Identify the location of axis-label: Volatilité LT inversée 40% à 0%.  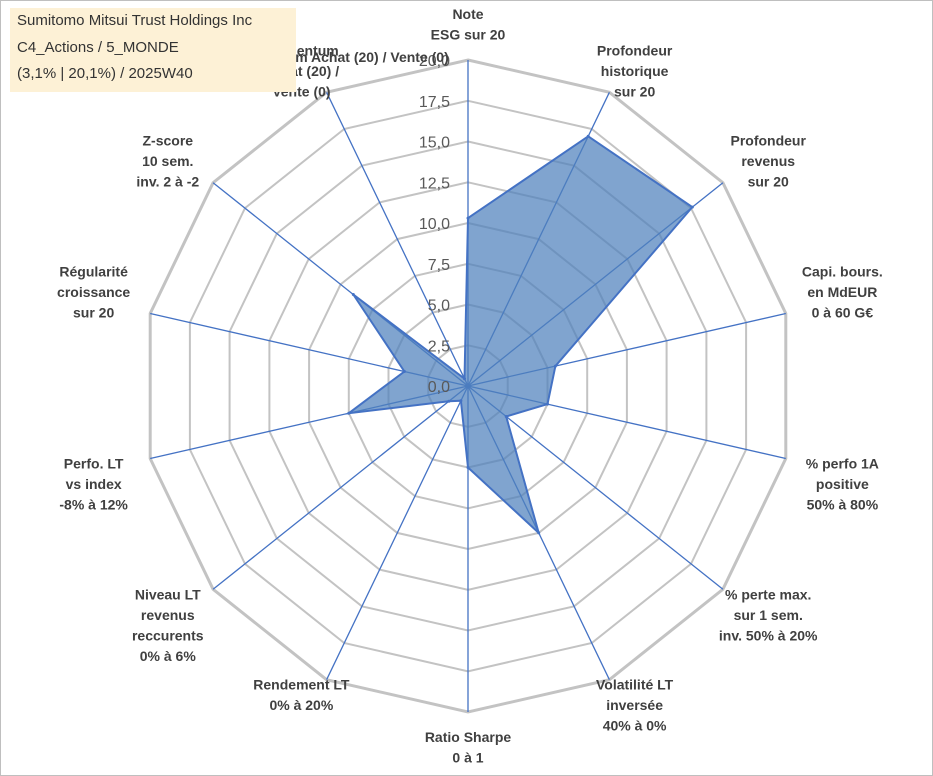
(635, 705).